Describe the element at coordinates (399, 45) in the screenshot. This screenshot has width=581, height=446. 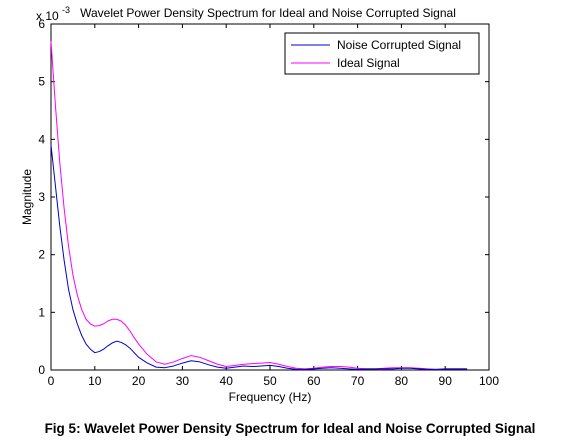
I see `legend-label-noise: Noise Corrupted Signal` at that location.